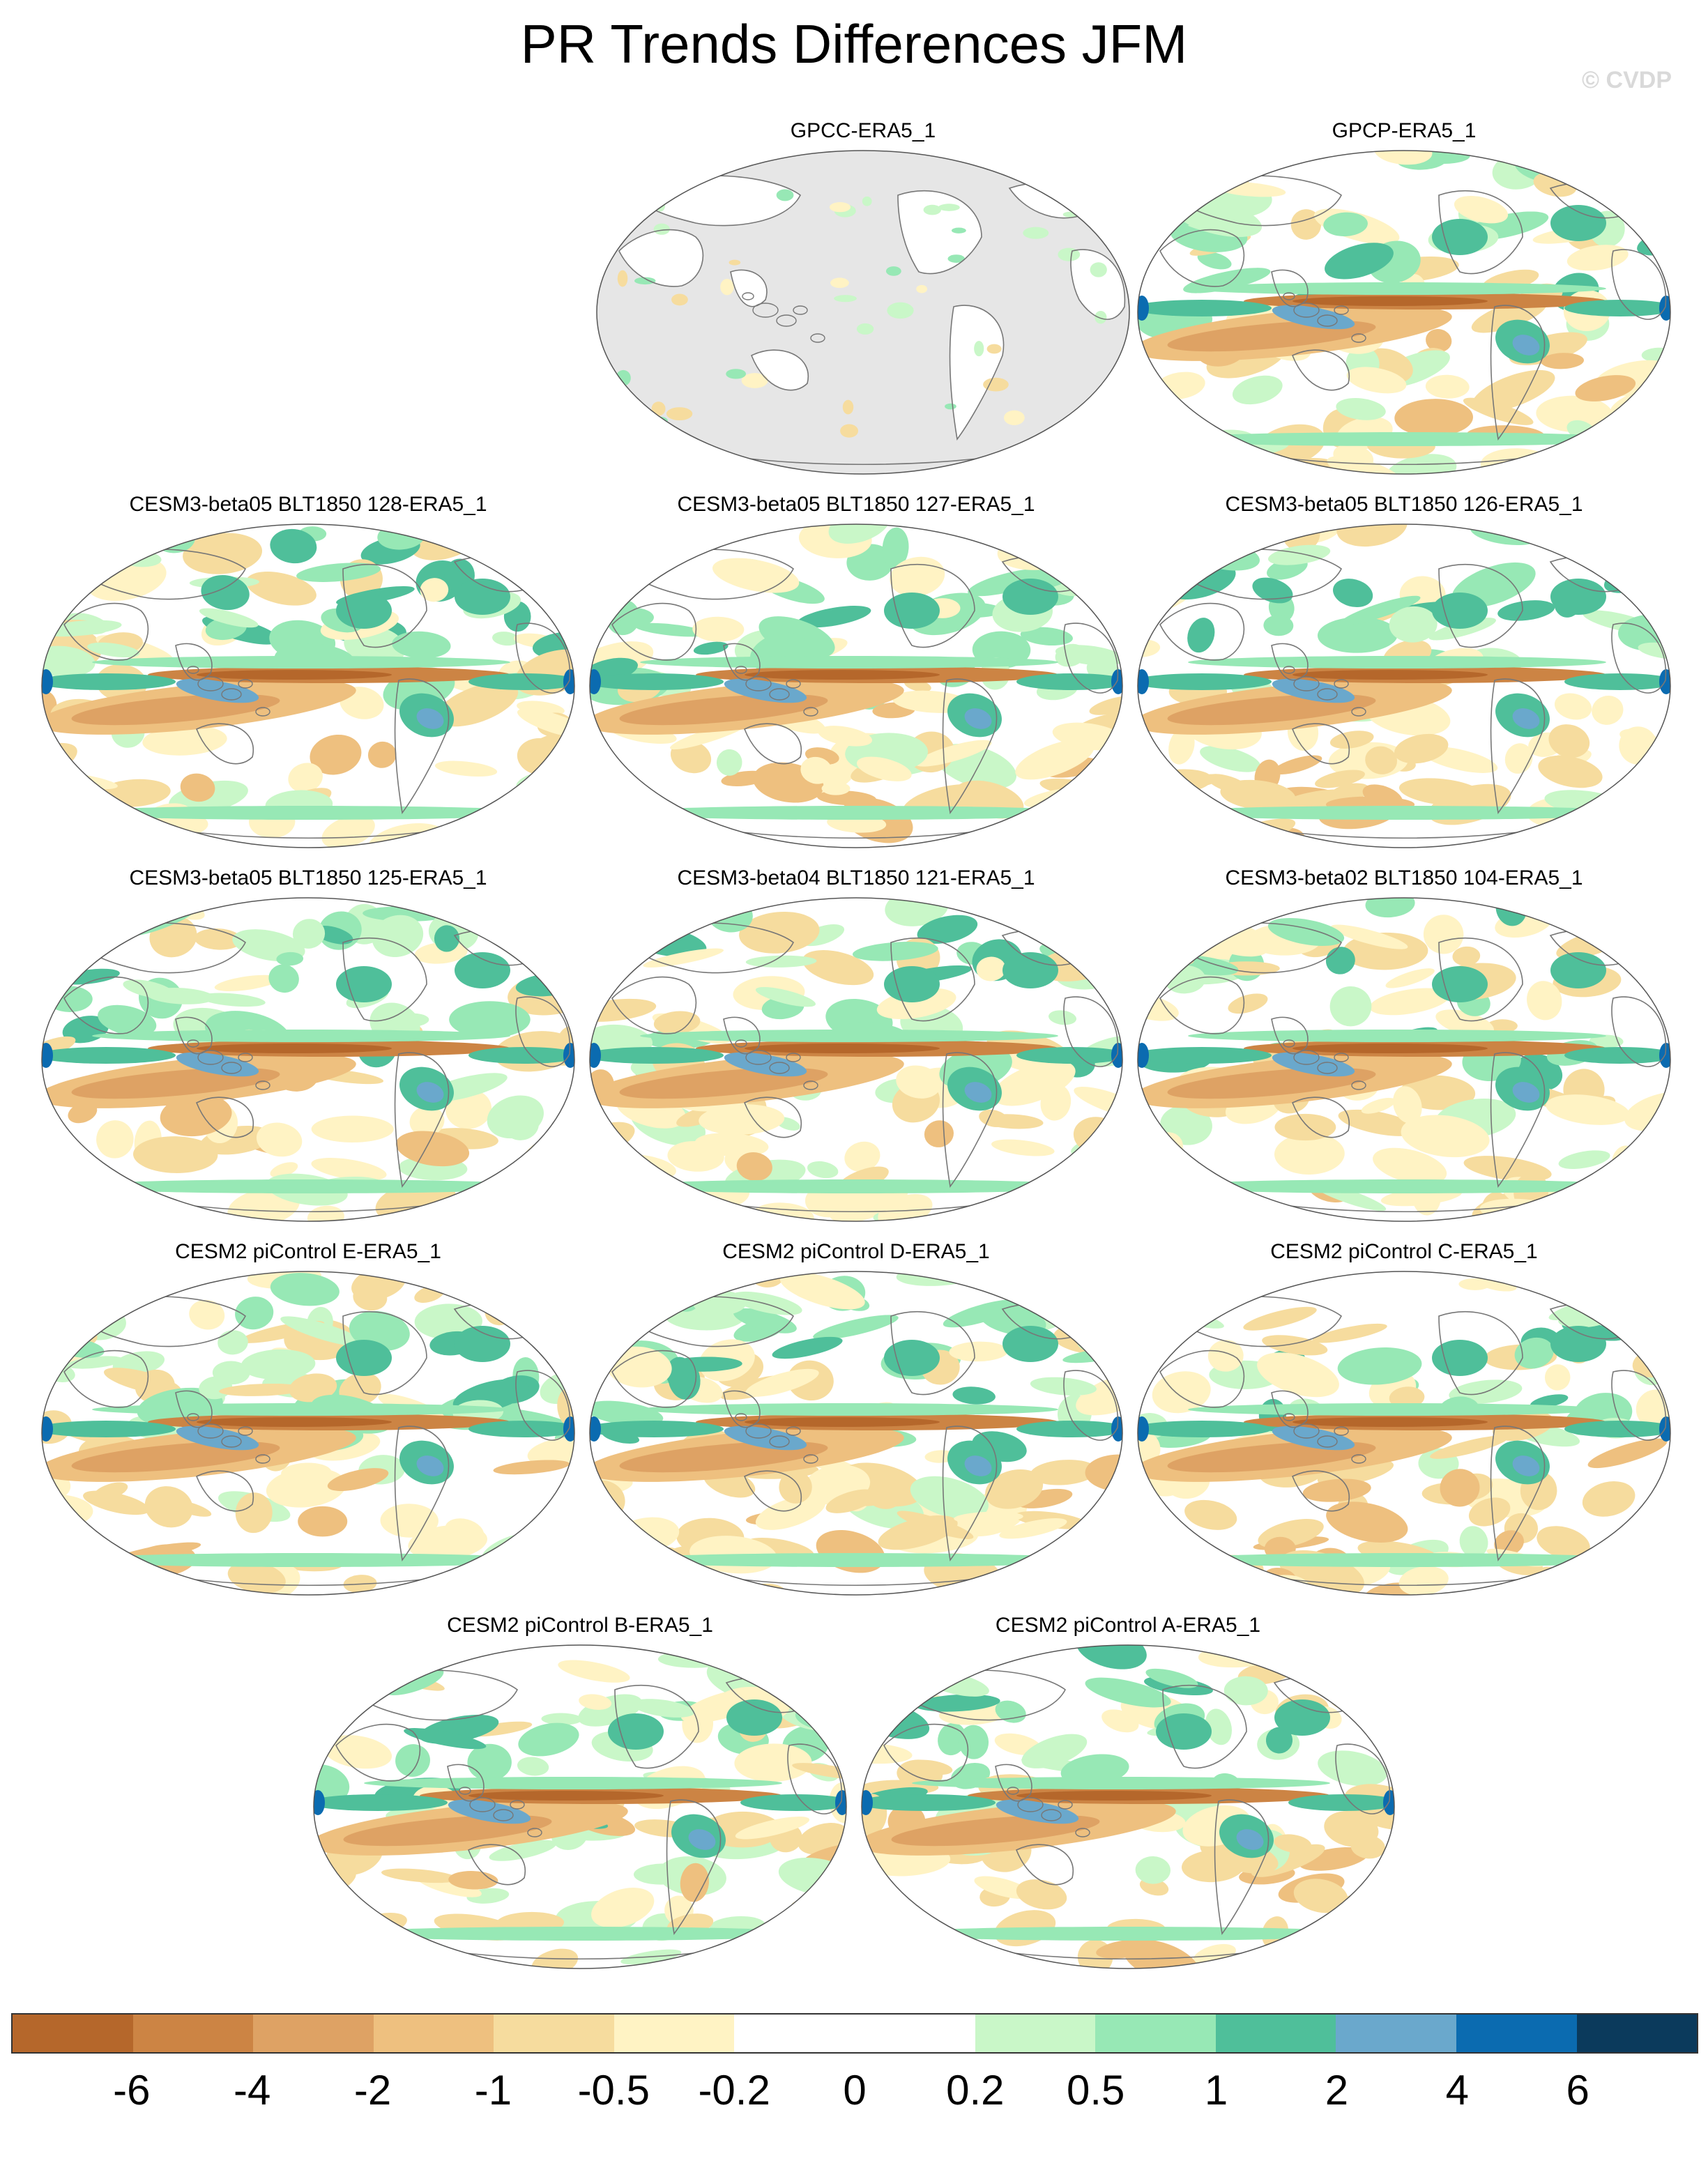  What do you see at coordinates (863, 300) in the screenshot?
I see `map-panel: GPCC-ERA5_1` at bounding box center [863, 300].